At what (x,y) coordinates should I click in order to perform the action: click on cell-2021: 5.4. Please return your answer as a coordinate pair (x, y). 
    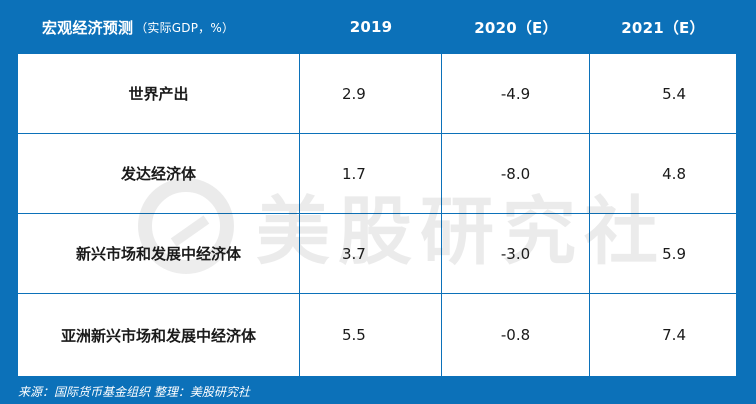
    Looking at the image, I should click on (674, 93).